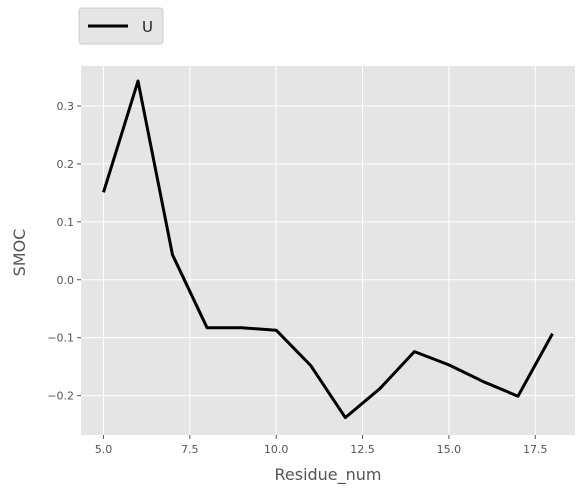  Describe the element at coordinates (535, 449) in the screenshot. I see `x-tick-label: 17.5` at that location.